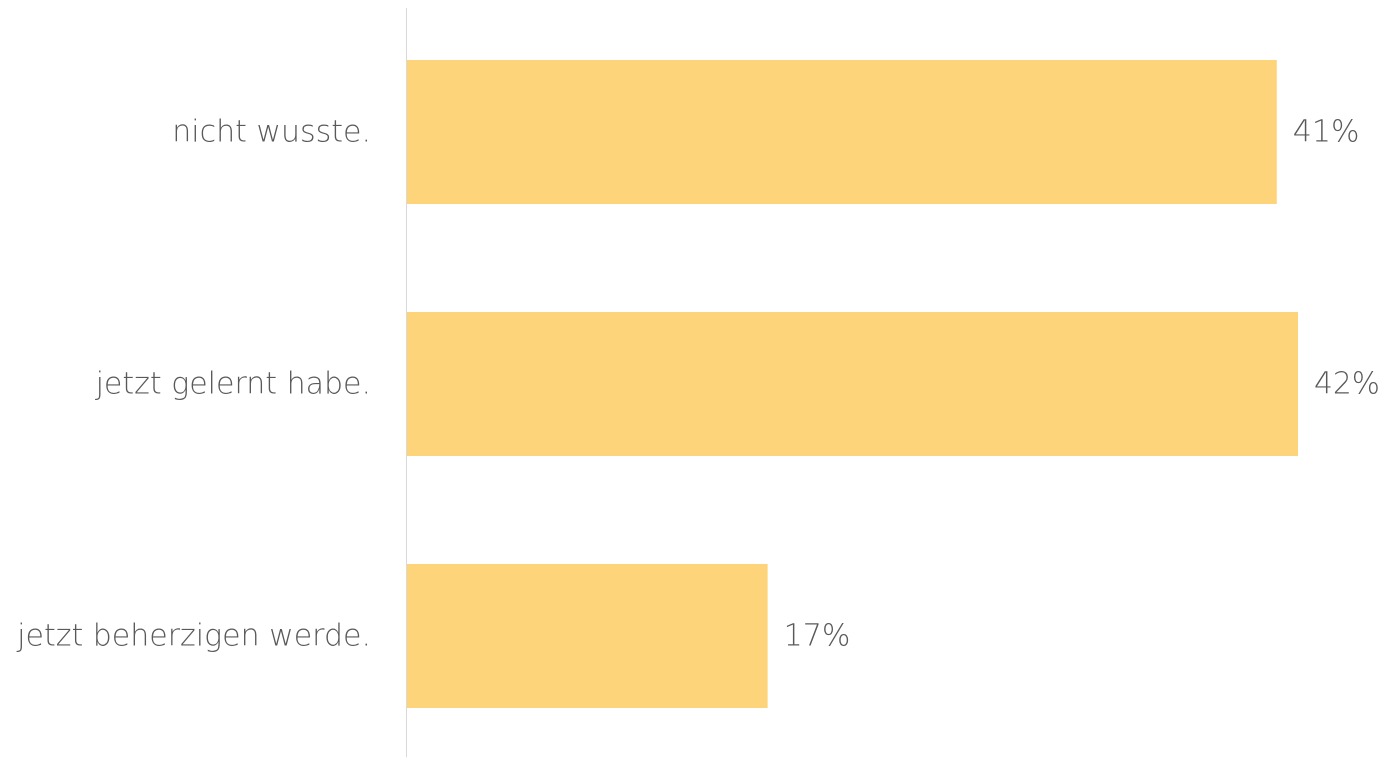  What do you see at coordinates (233, 384) in the screenshot?
I see `category-label: jetzt gelernt habe.` at bounding box center [233, 384].